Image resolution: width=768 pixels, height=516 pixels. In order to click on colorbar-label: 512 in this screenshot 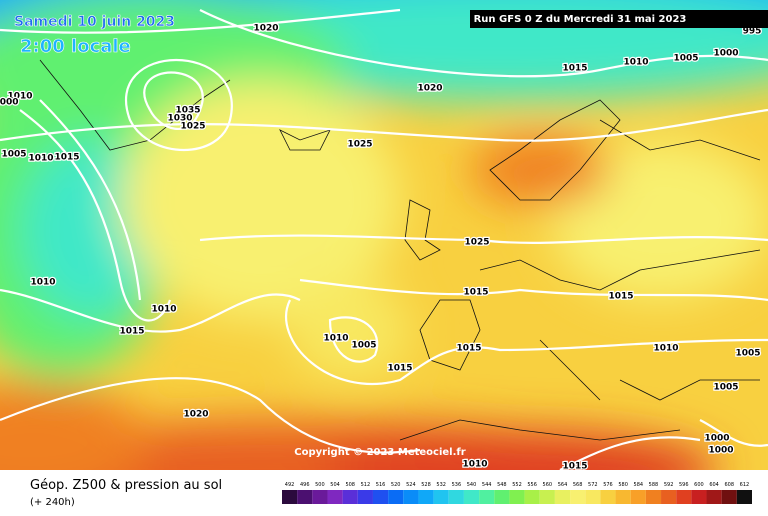, I will do `click(366, 485)`.